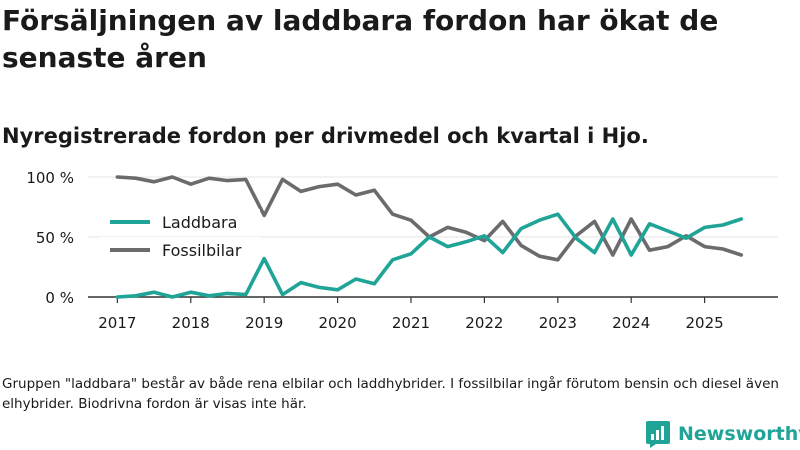 The width and height of the screenshot is (800, 450). Describe the element at coordinates (199, 222) in the screenshot. I see `legend-label: Laddbara` at that location.